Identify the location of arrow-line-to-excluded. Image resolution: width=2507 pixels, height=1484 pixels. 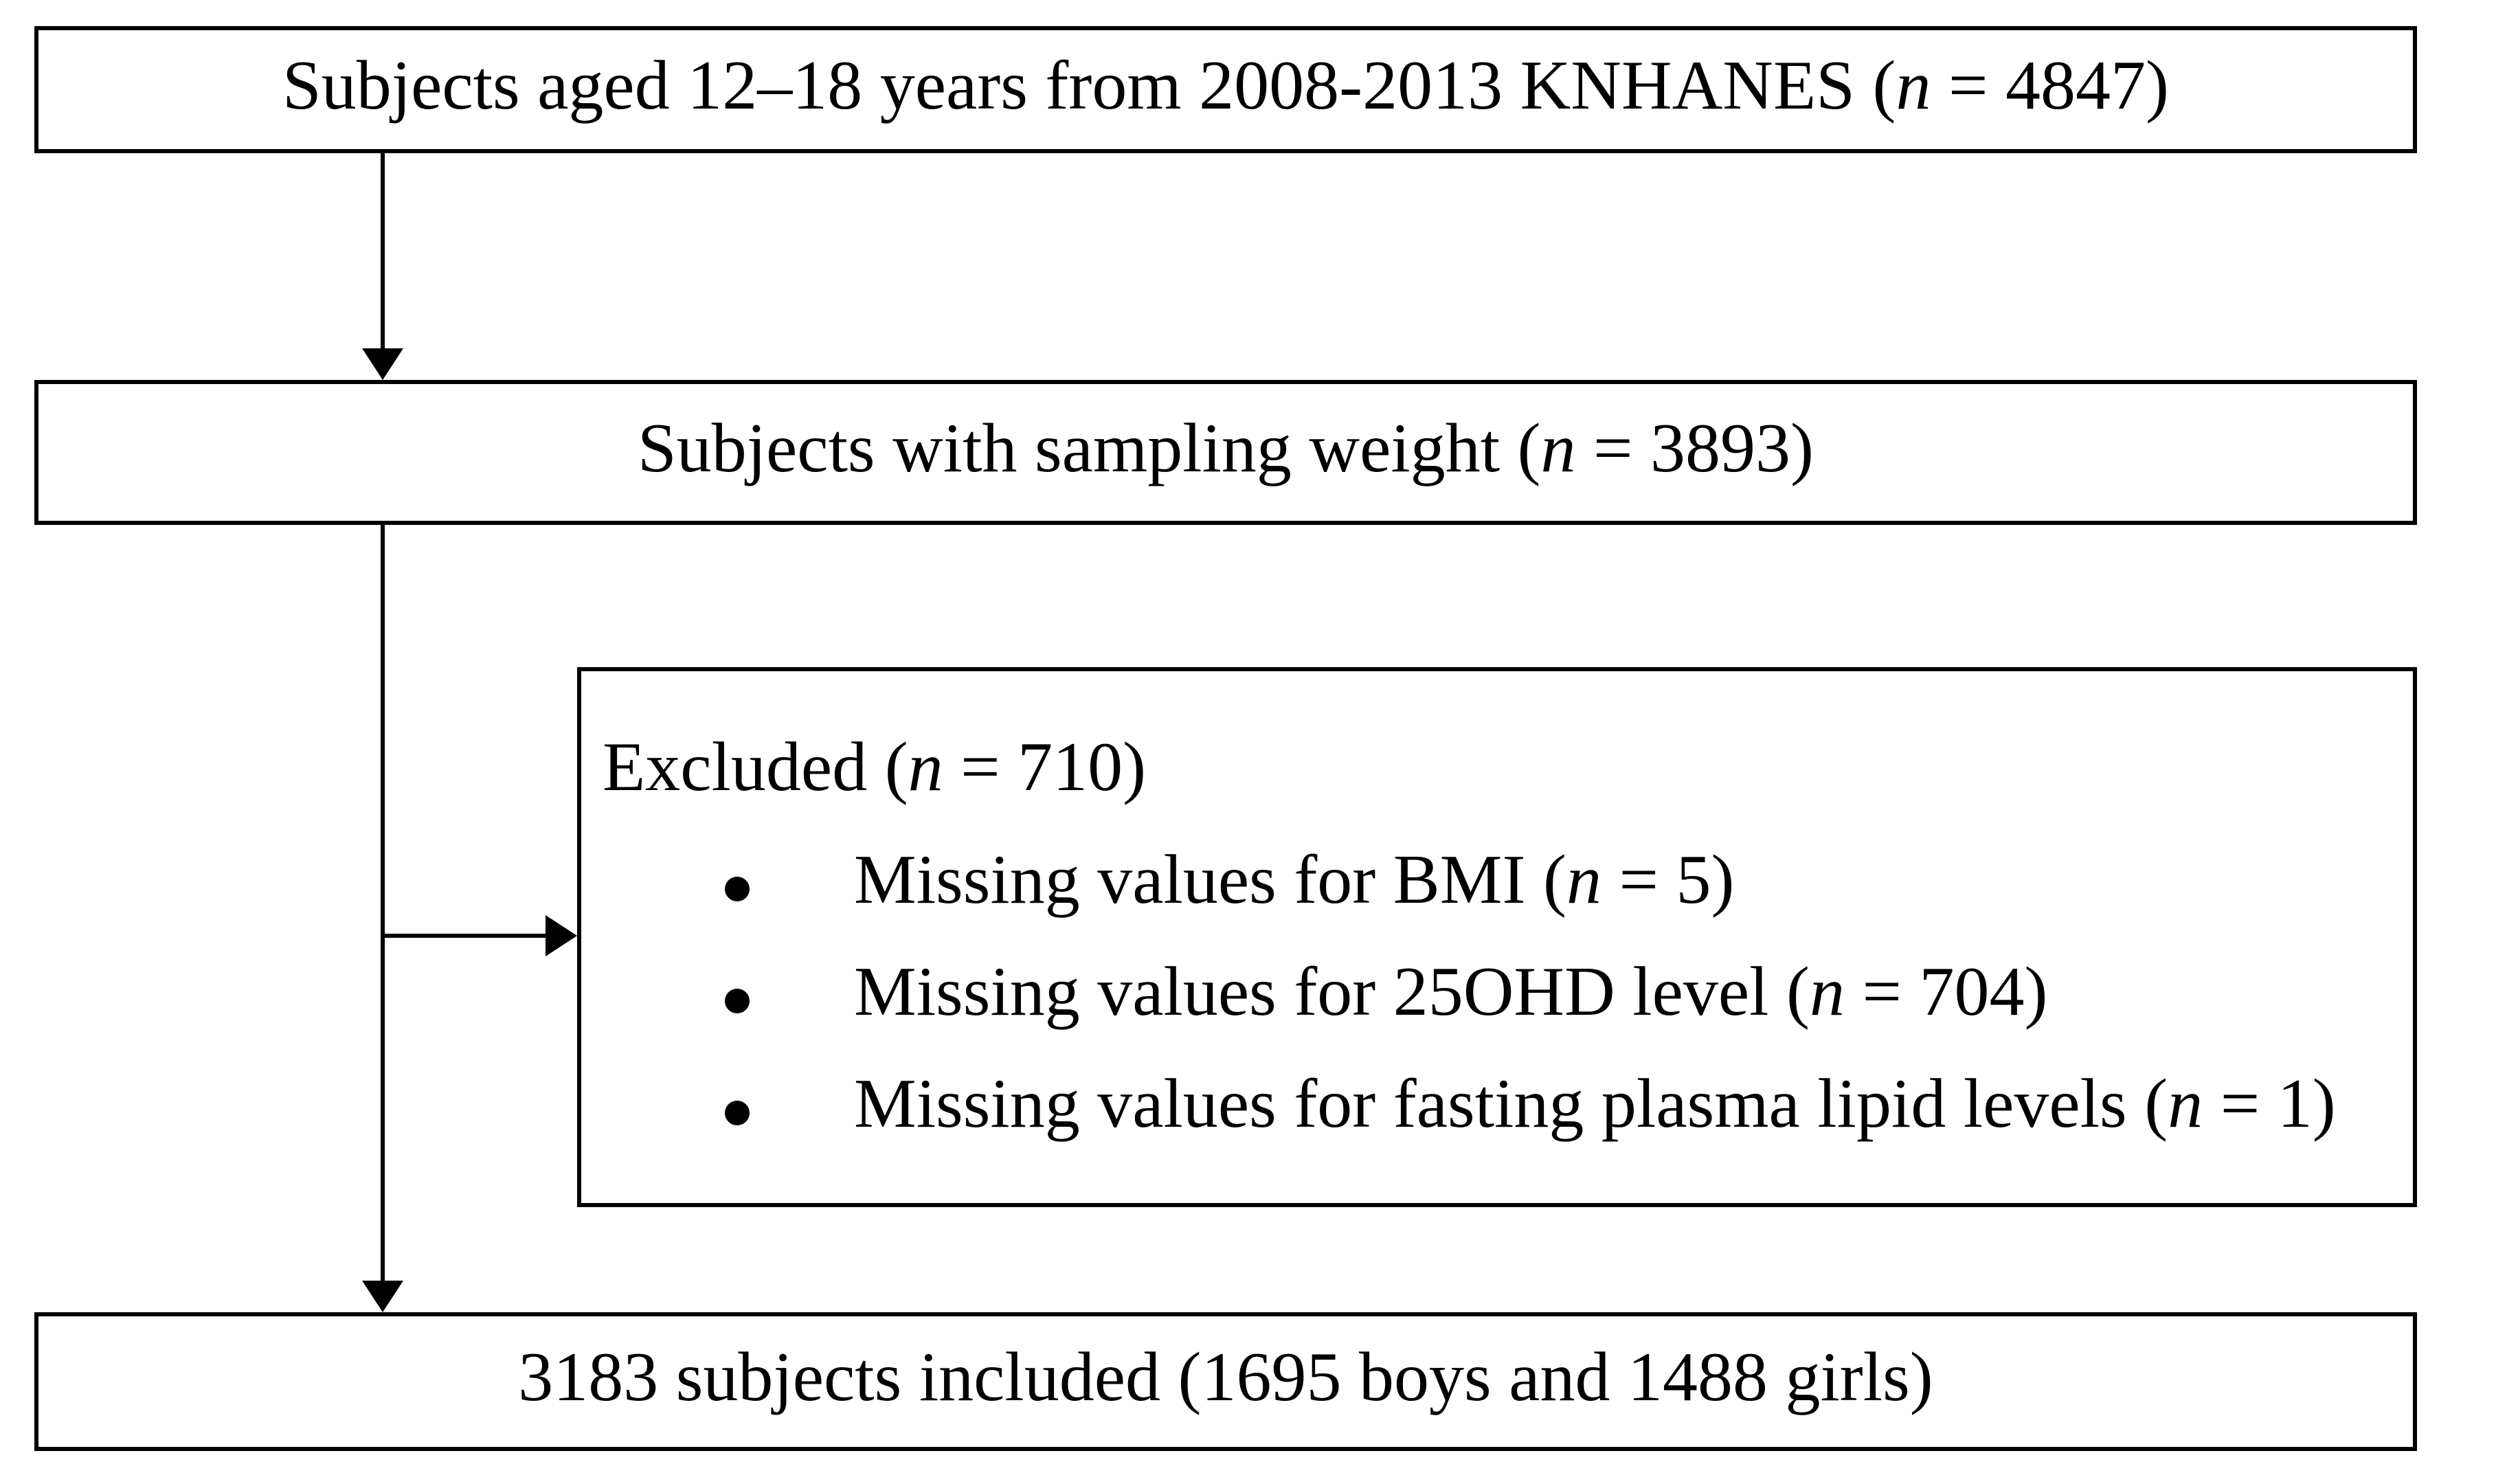
(464, 936).